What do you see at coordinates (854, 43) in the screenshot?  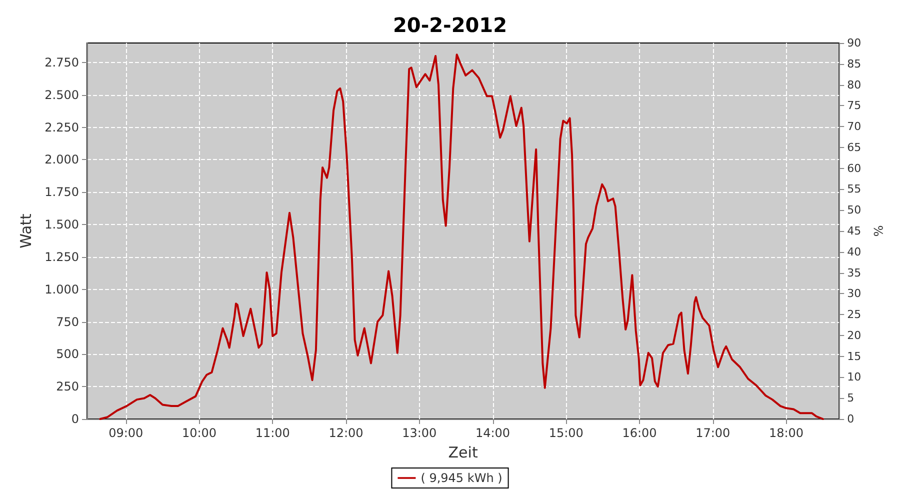 I see `y2-tick-label: 90` at bounding box center [854, 43].